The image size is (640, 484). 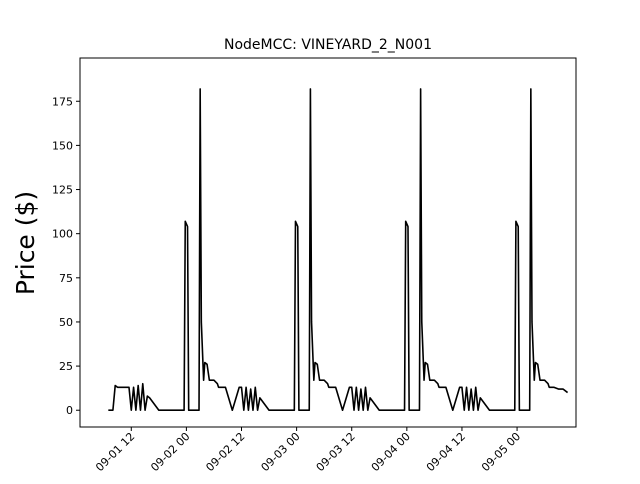 I want to click on chart-title: NodeMCC: VINEYARD_2_N001, so click(x=328, y=45).